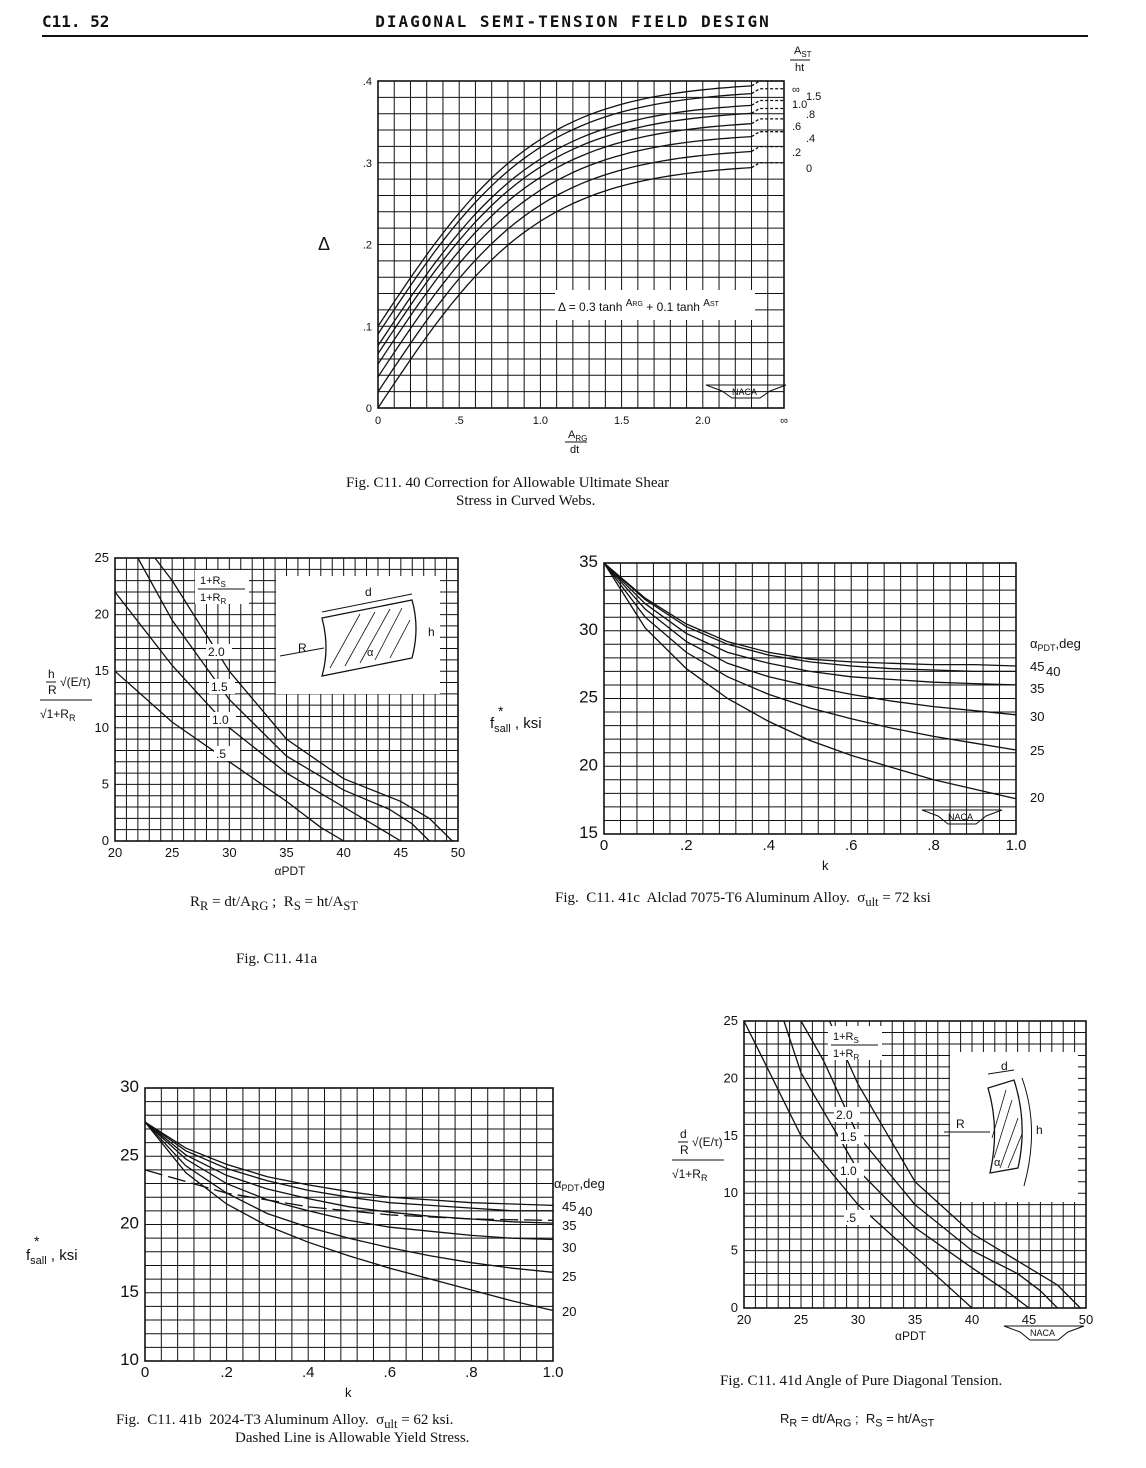 The width and height of the screenshot is (1146, 1468). What do you see at coordinates (52, 1257) in the screenshot?
I see `fig41b-y-axis-label: fsall , ksi` at bounding box center [52, 1257].